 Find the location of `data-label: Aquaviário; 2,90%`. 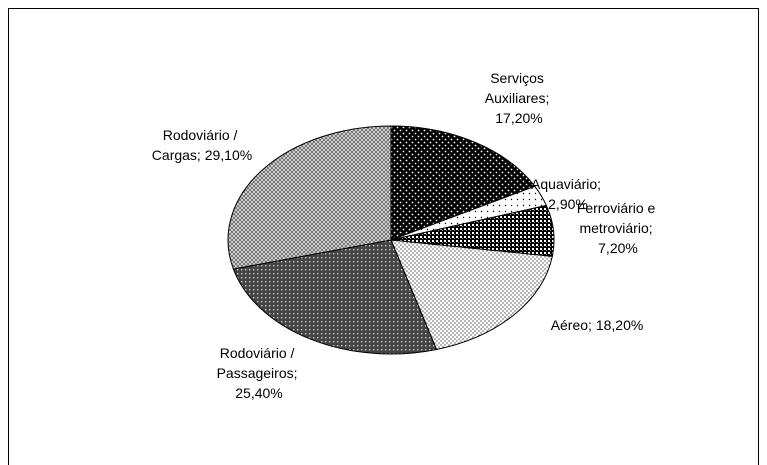

data-label: Aquaviário; 2,90% is located at coordinates (568, 194).